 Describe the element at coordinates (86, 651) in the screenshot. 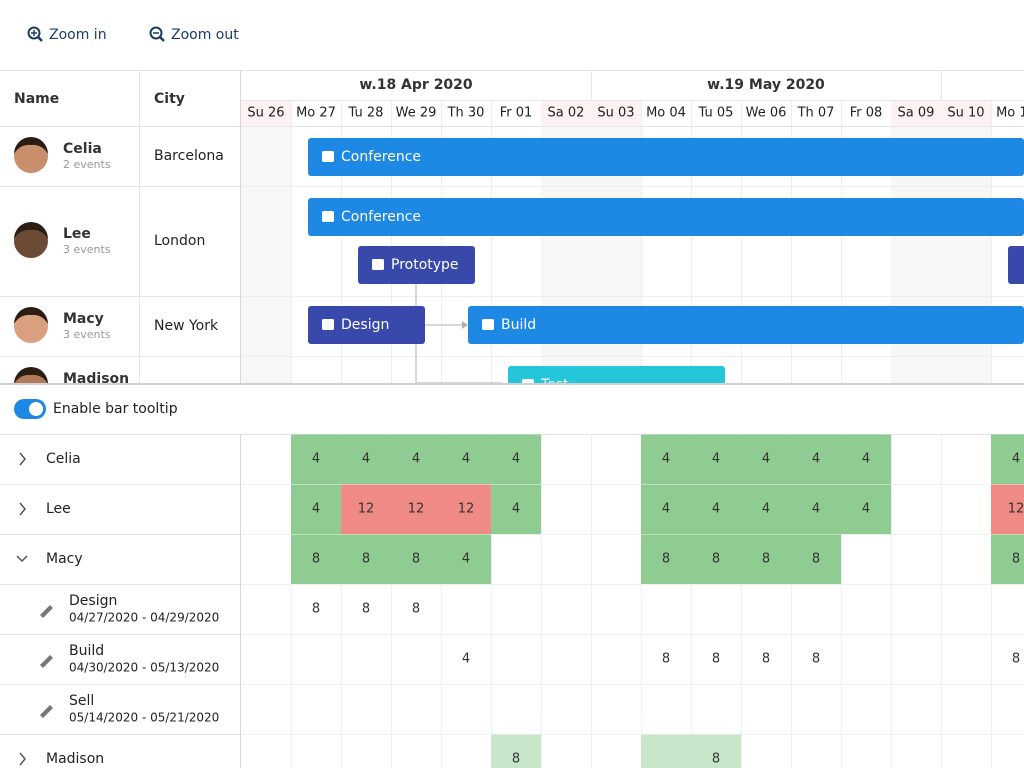

I see `task-name: Build` at that location.